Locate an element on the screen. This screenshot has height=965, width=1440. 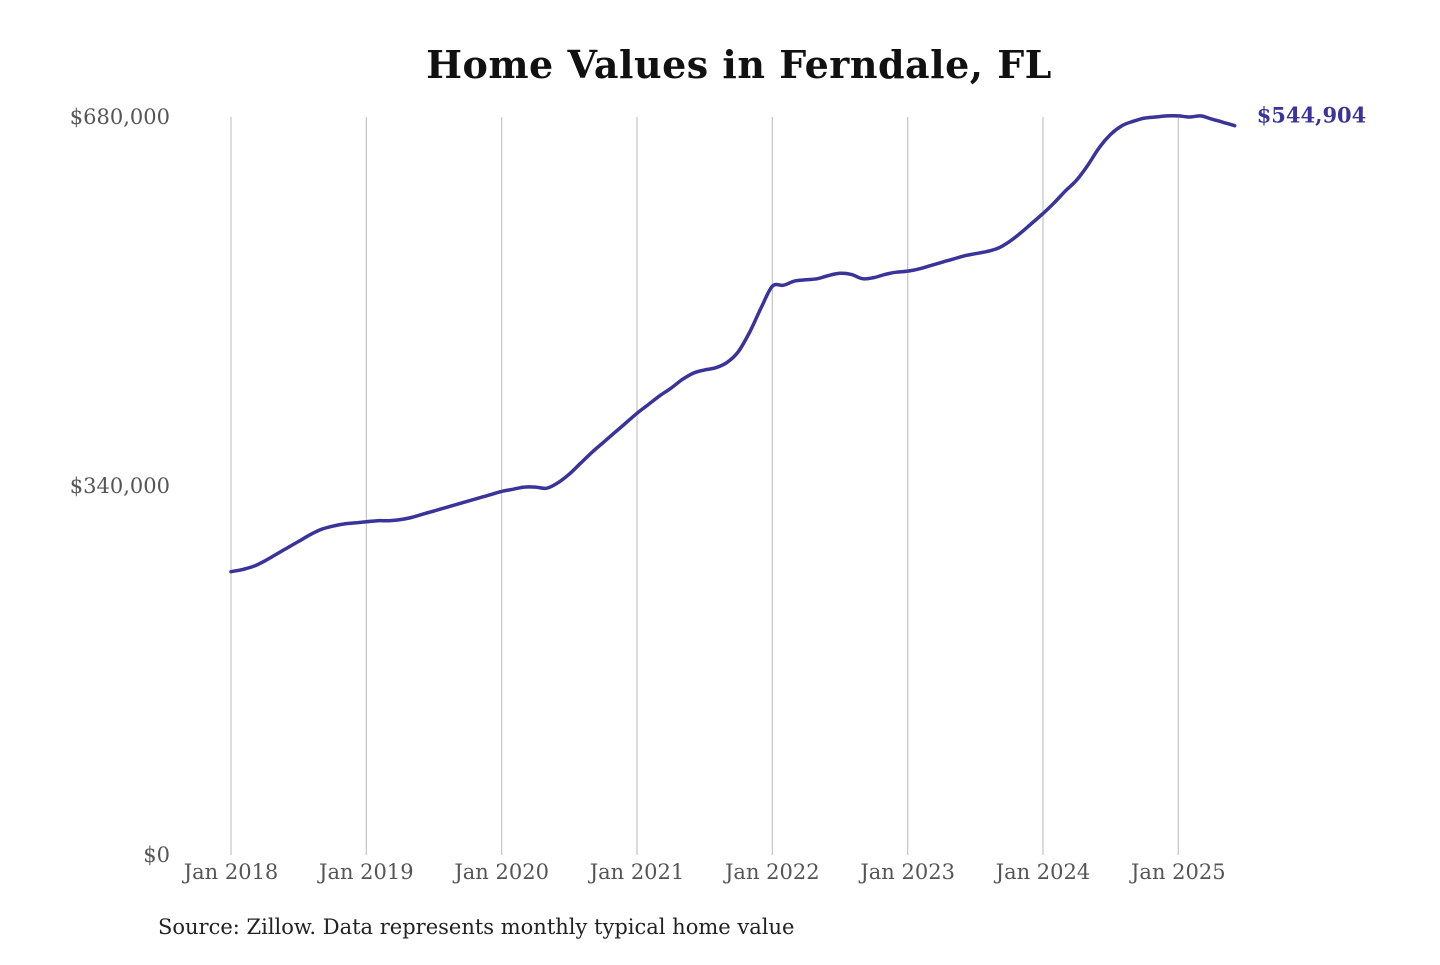
x-tick-label: Jan 2021 is located at coordinates (636, 872).